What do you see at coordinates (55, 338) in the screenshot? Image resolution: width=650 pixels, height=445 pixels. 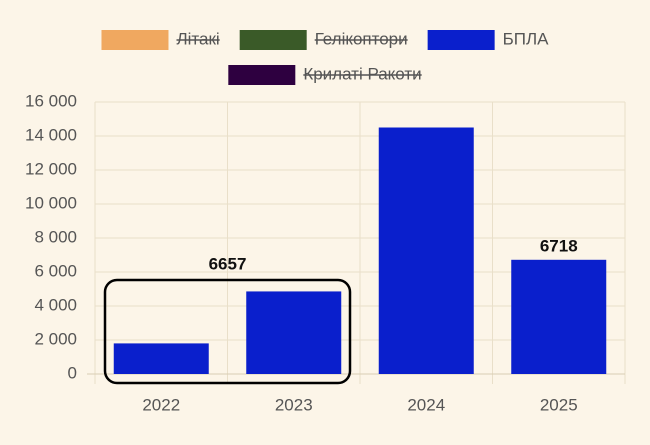 I see `y-tick-label: 2 000` at bounding box center [55, 338].